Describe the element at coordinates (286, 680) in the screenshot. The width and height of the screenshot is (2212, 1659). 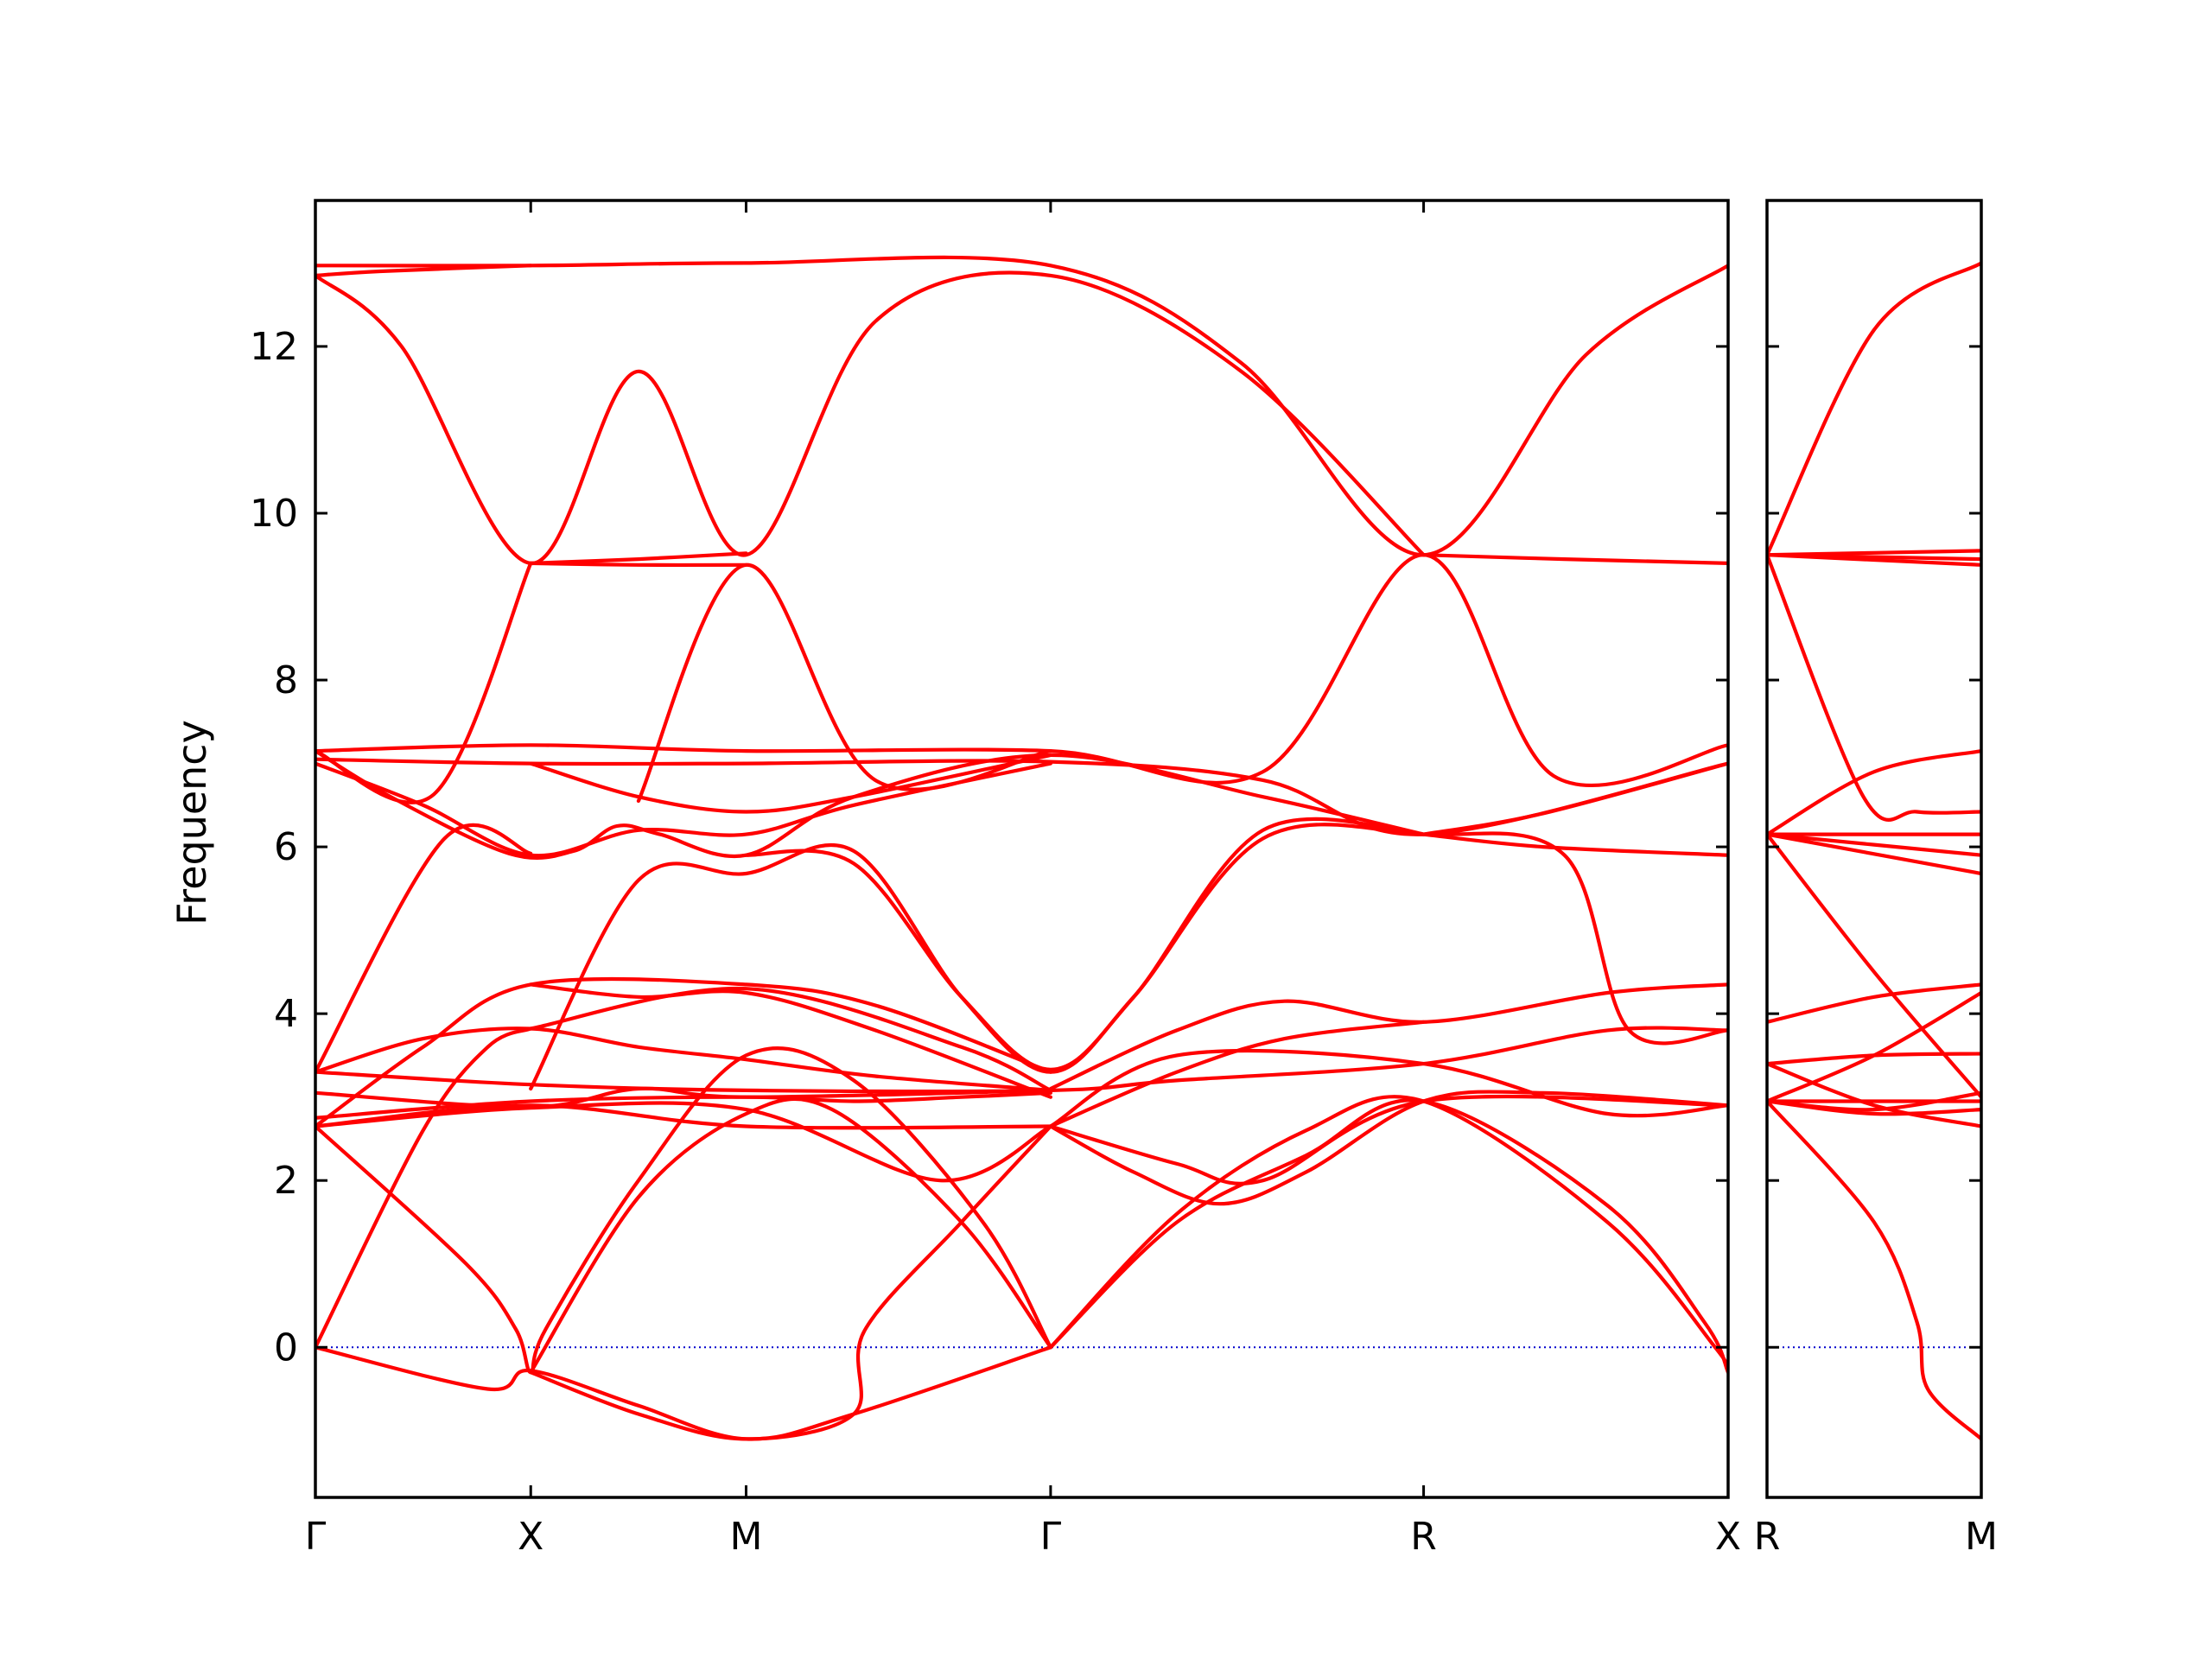
I see `y-tick-label-5: 8` at that location.